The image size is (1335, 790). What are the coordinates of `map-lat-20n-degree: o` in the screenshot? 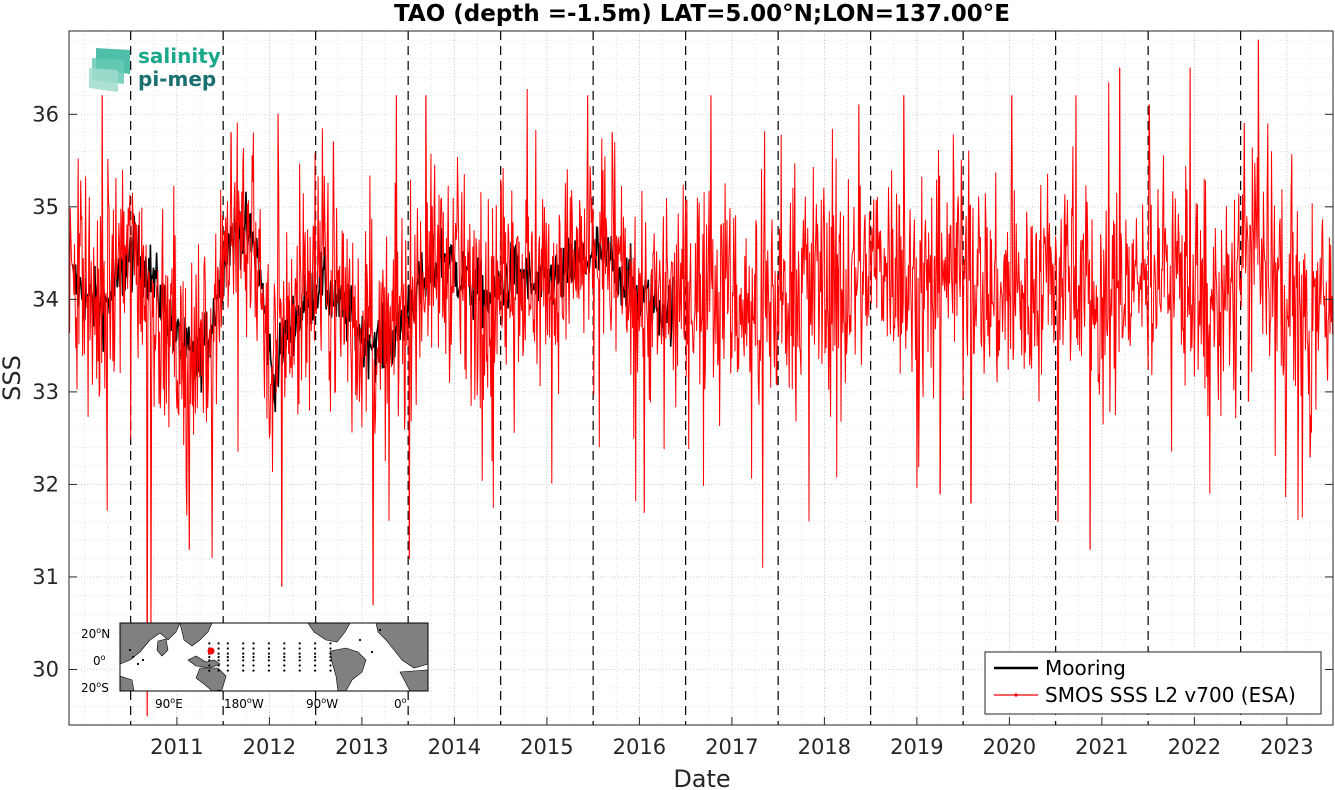 It's located at (98, 630).